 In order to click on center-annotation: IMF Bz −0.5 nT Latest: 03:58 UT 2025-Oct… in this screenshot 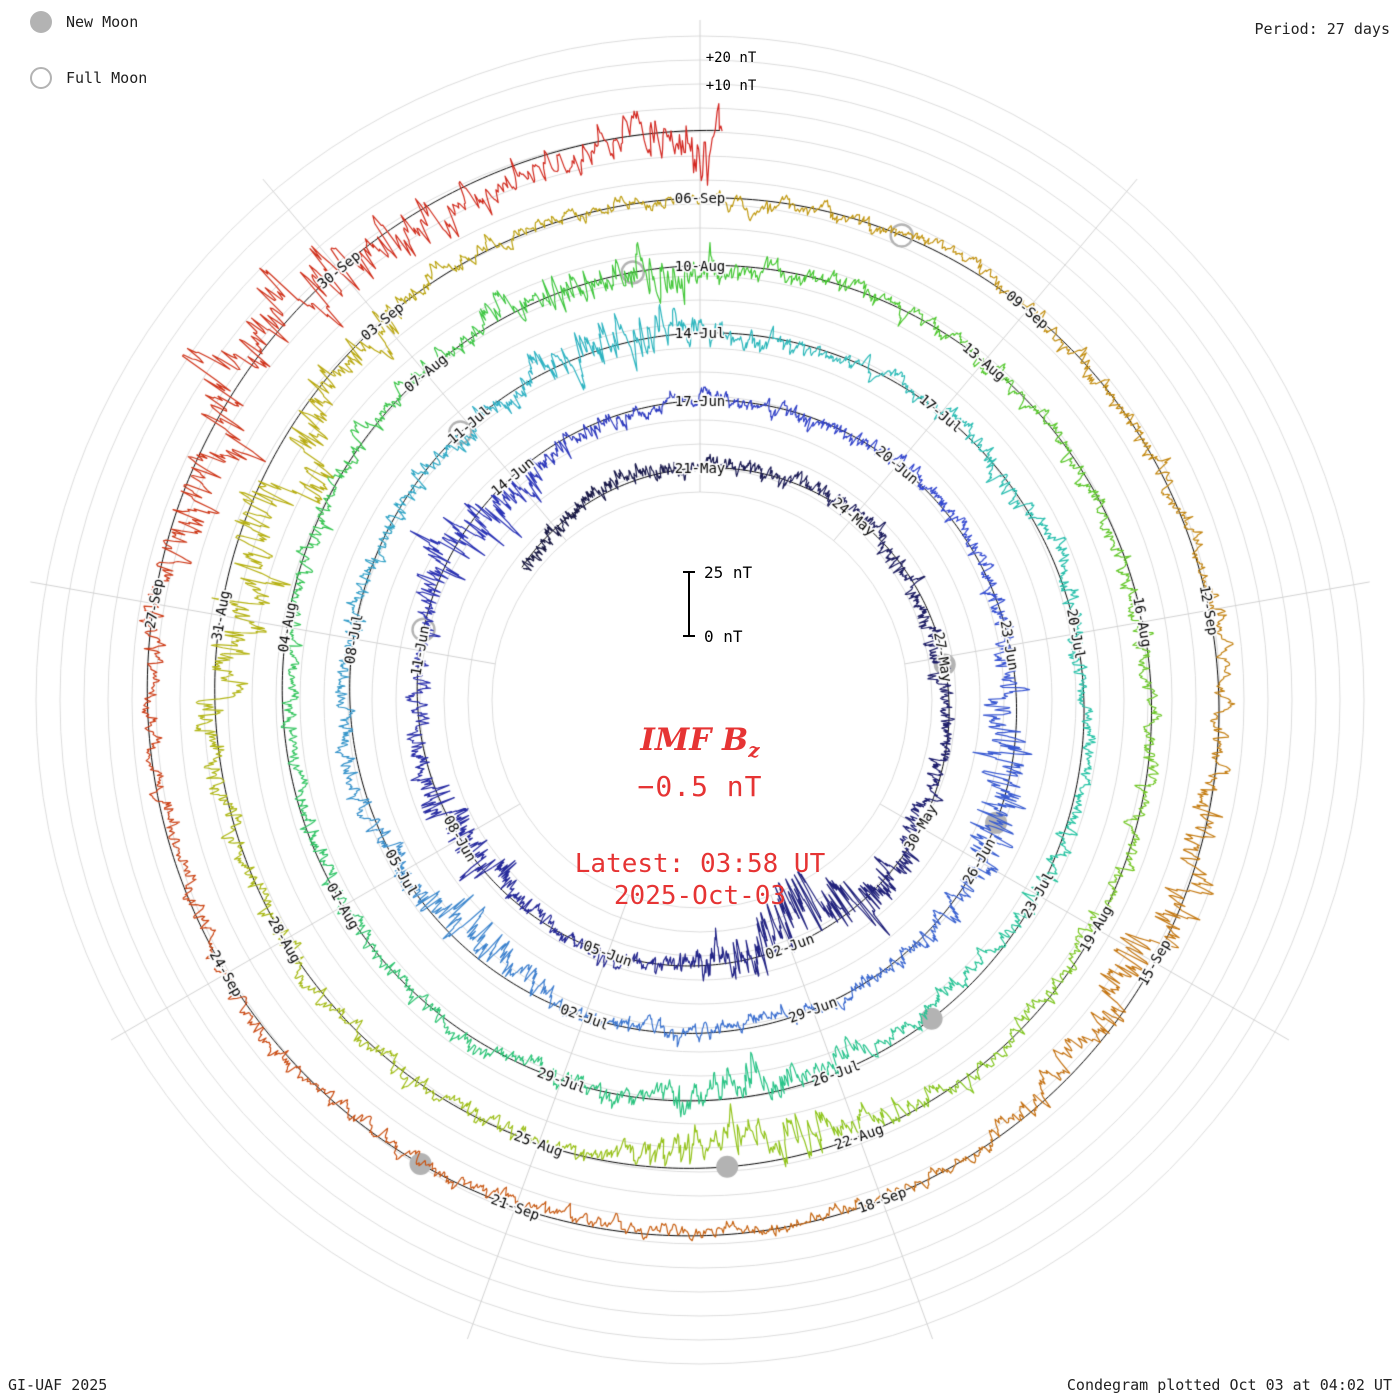, I will do `click(700, 817)`.